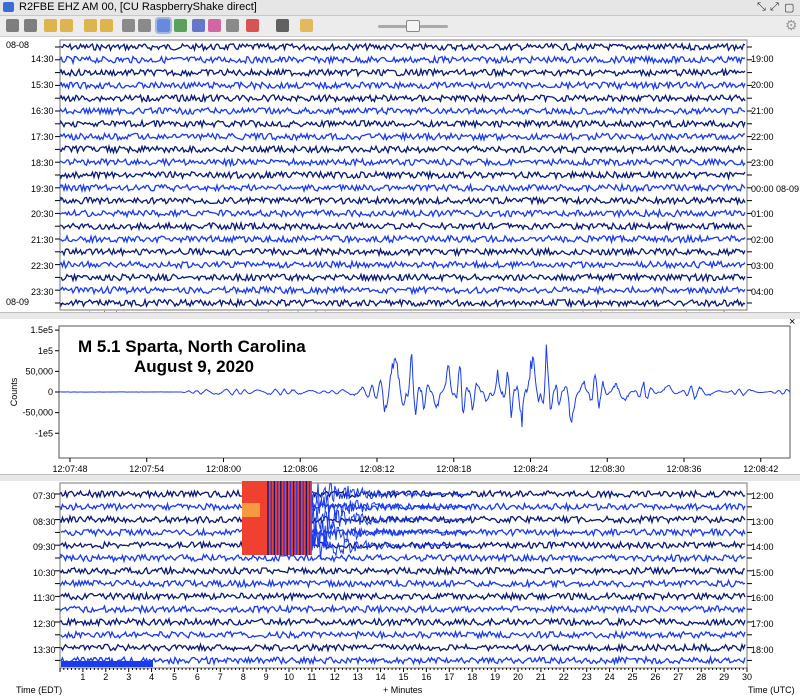 The width and height of the screenshot is (800, 697). Describe the element at coordinates (789, 8) in the screenshot. I see `close-window-icon: ▢` at that location.